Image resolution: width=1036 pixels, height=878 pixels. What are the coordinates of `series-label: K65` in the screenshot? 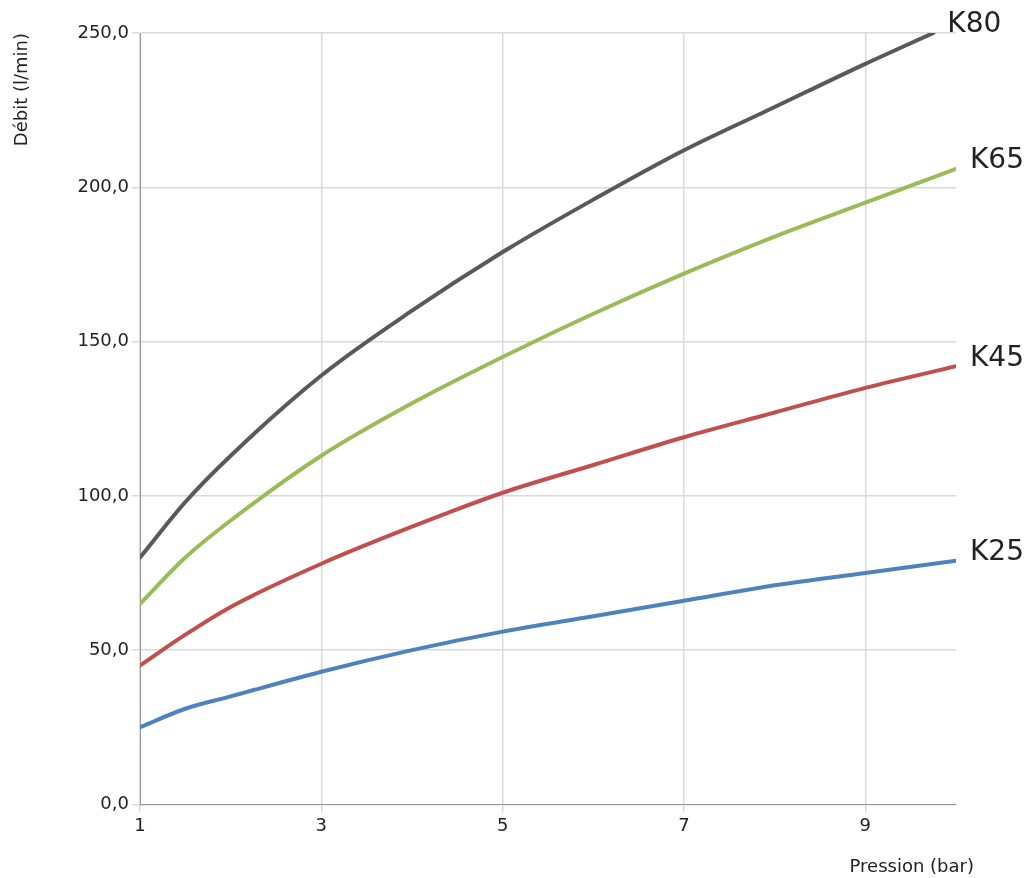 It's located at (997, 159).